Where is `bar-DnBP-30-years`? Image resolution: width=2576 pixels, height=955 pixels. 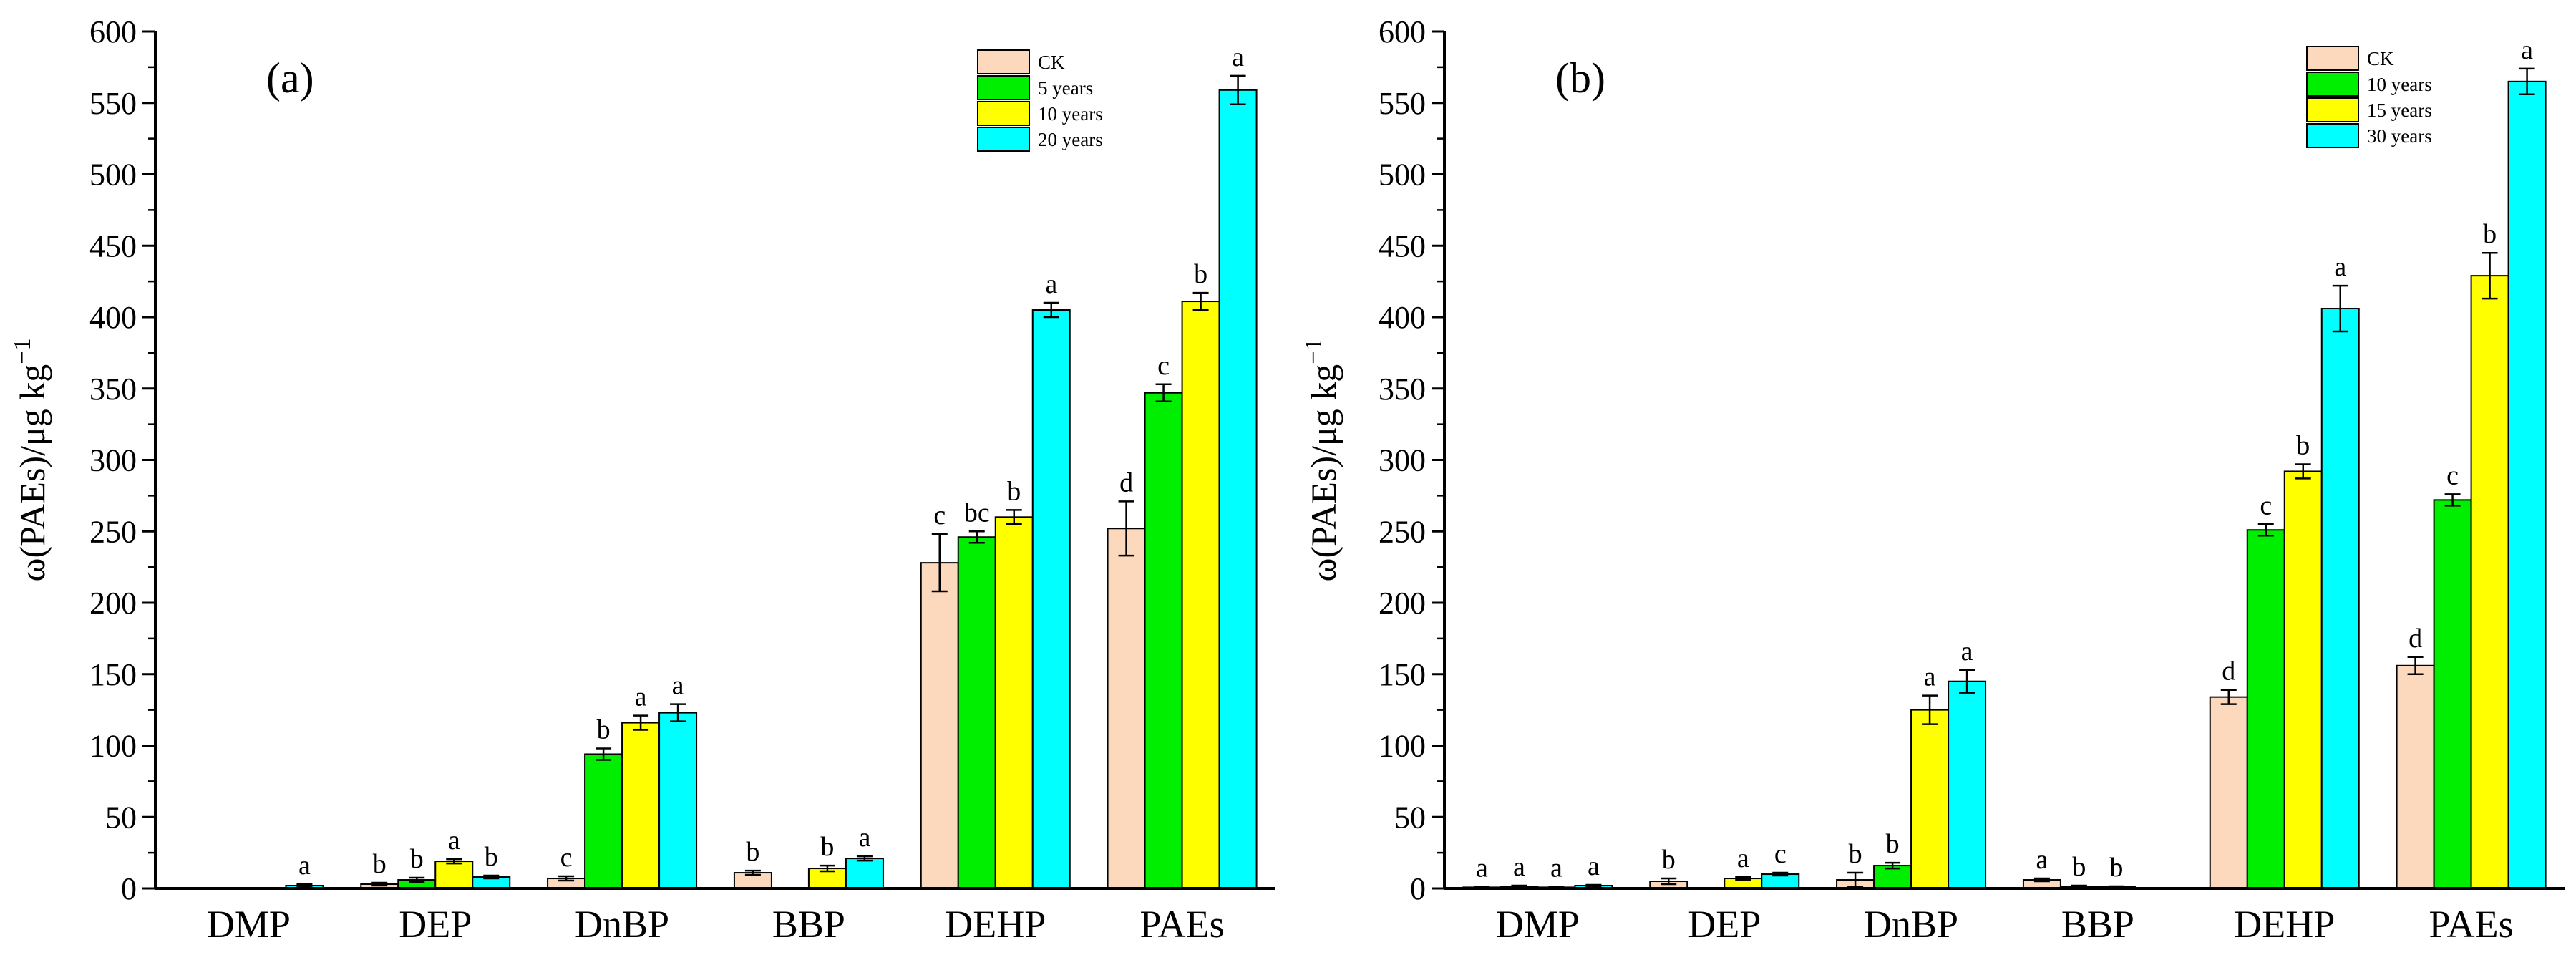
bar-DnBP-30-years is located at coordinates (1967, 784).